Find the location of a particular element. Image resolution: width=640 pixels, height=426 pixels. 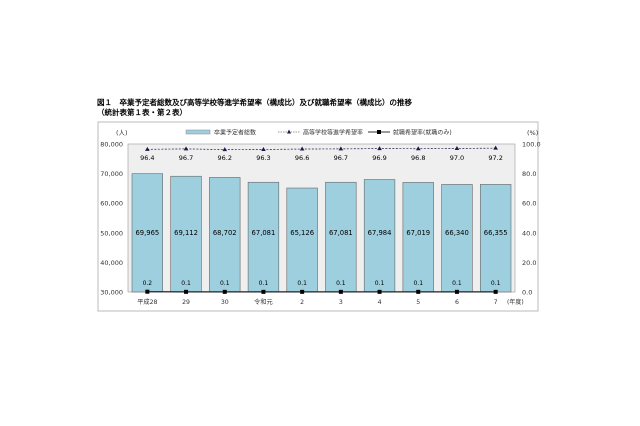

bar-value-label: 65,126 is located at coordinates (302, 233).